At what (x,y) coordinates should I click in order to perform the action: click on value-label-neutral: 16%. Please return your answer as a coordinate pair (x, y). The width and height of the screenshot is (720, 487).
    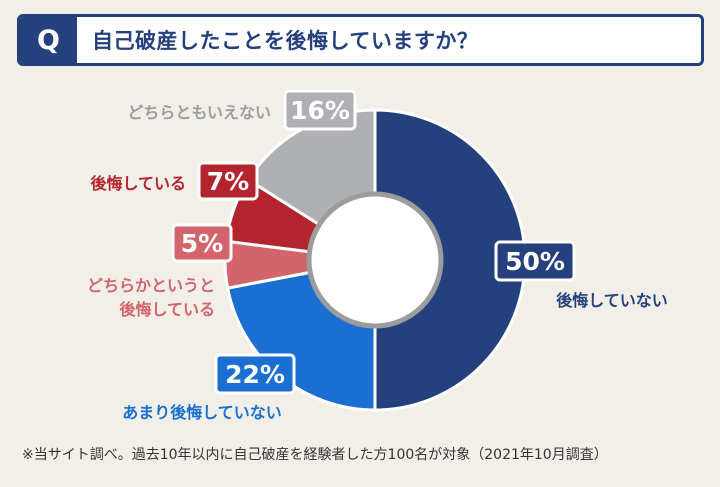
    Looking at the image, I should click on (320, 110).